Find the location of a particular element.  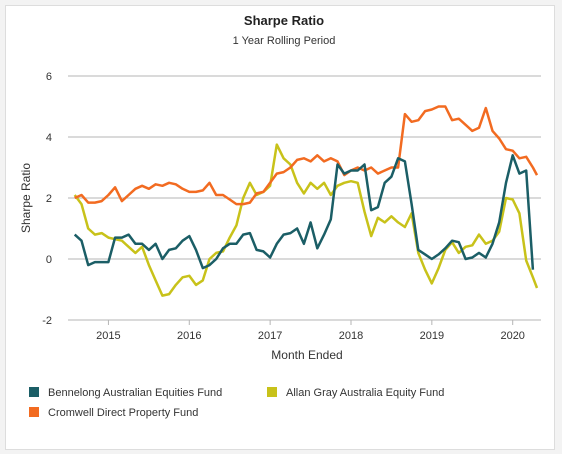

x-tick-labels: 2015 2016 2017 2018 2019 2020 is located at coordinates (310, 331).